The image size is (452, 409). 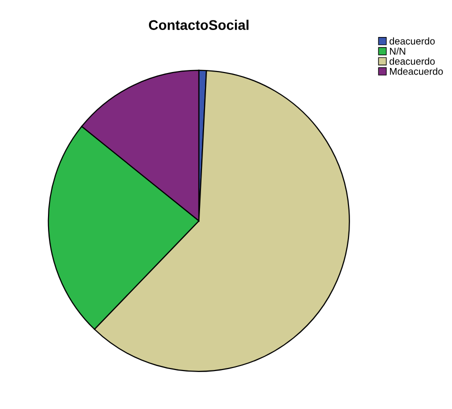 I want to click on legend-label: N/N, so click(x=398, y=51).